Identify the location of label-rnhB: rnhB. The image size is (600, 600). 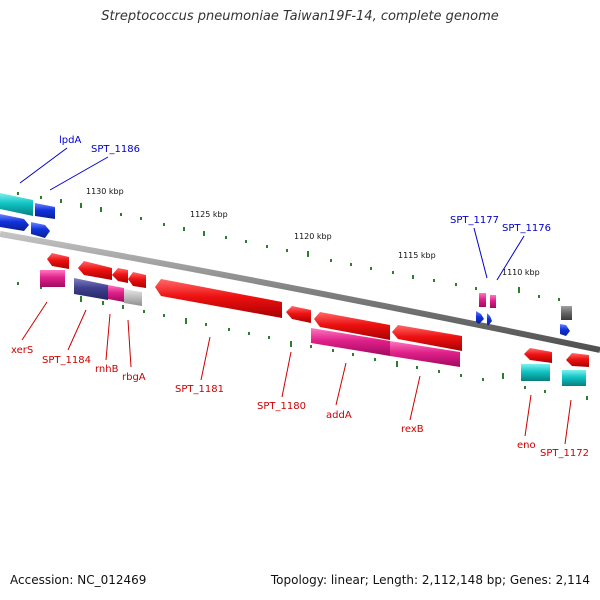
(107, 369).